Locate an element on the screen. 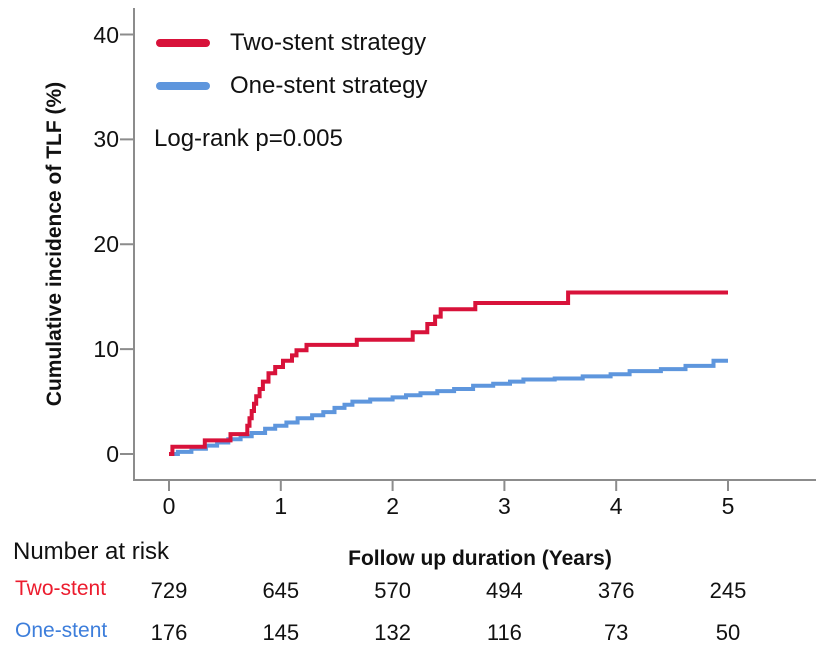 Image resolution: width=827 pixels, height=656 pixels. risk-count: 645 is located at coordinates (281, 590).